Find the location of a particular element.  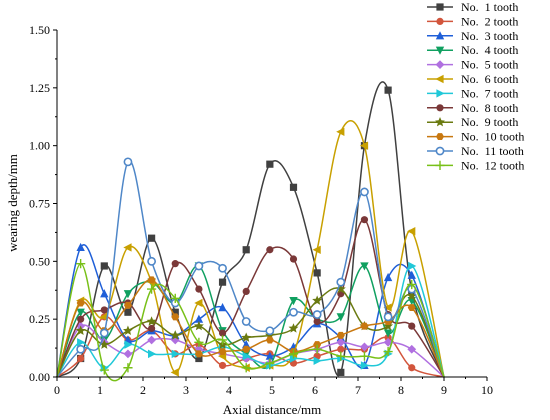

legend-label: No. 8 tooth is located at coordinates (489, 108).